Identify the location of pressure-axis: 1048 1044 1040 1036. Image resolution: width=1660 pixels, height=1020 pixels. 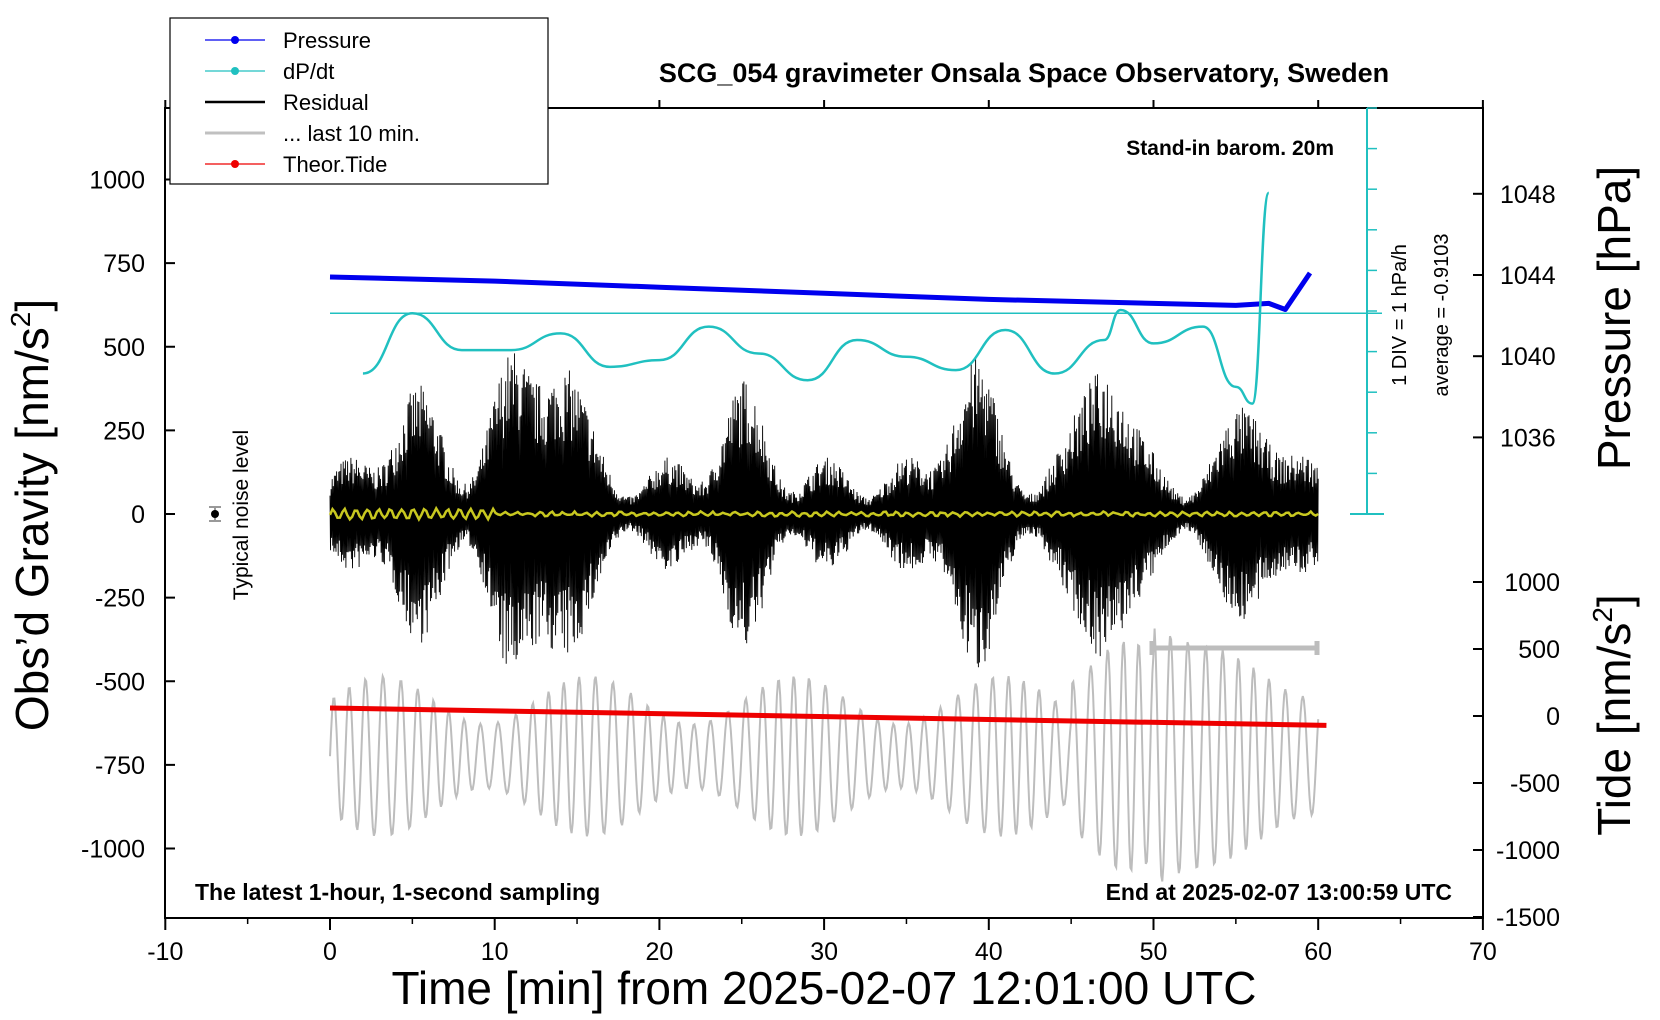
(1514, 316).